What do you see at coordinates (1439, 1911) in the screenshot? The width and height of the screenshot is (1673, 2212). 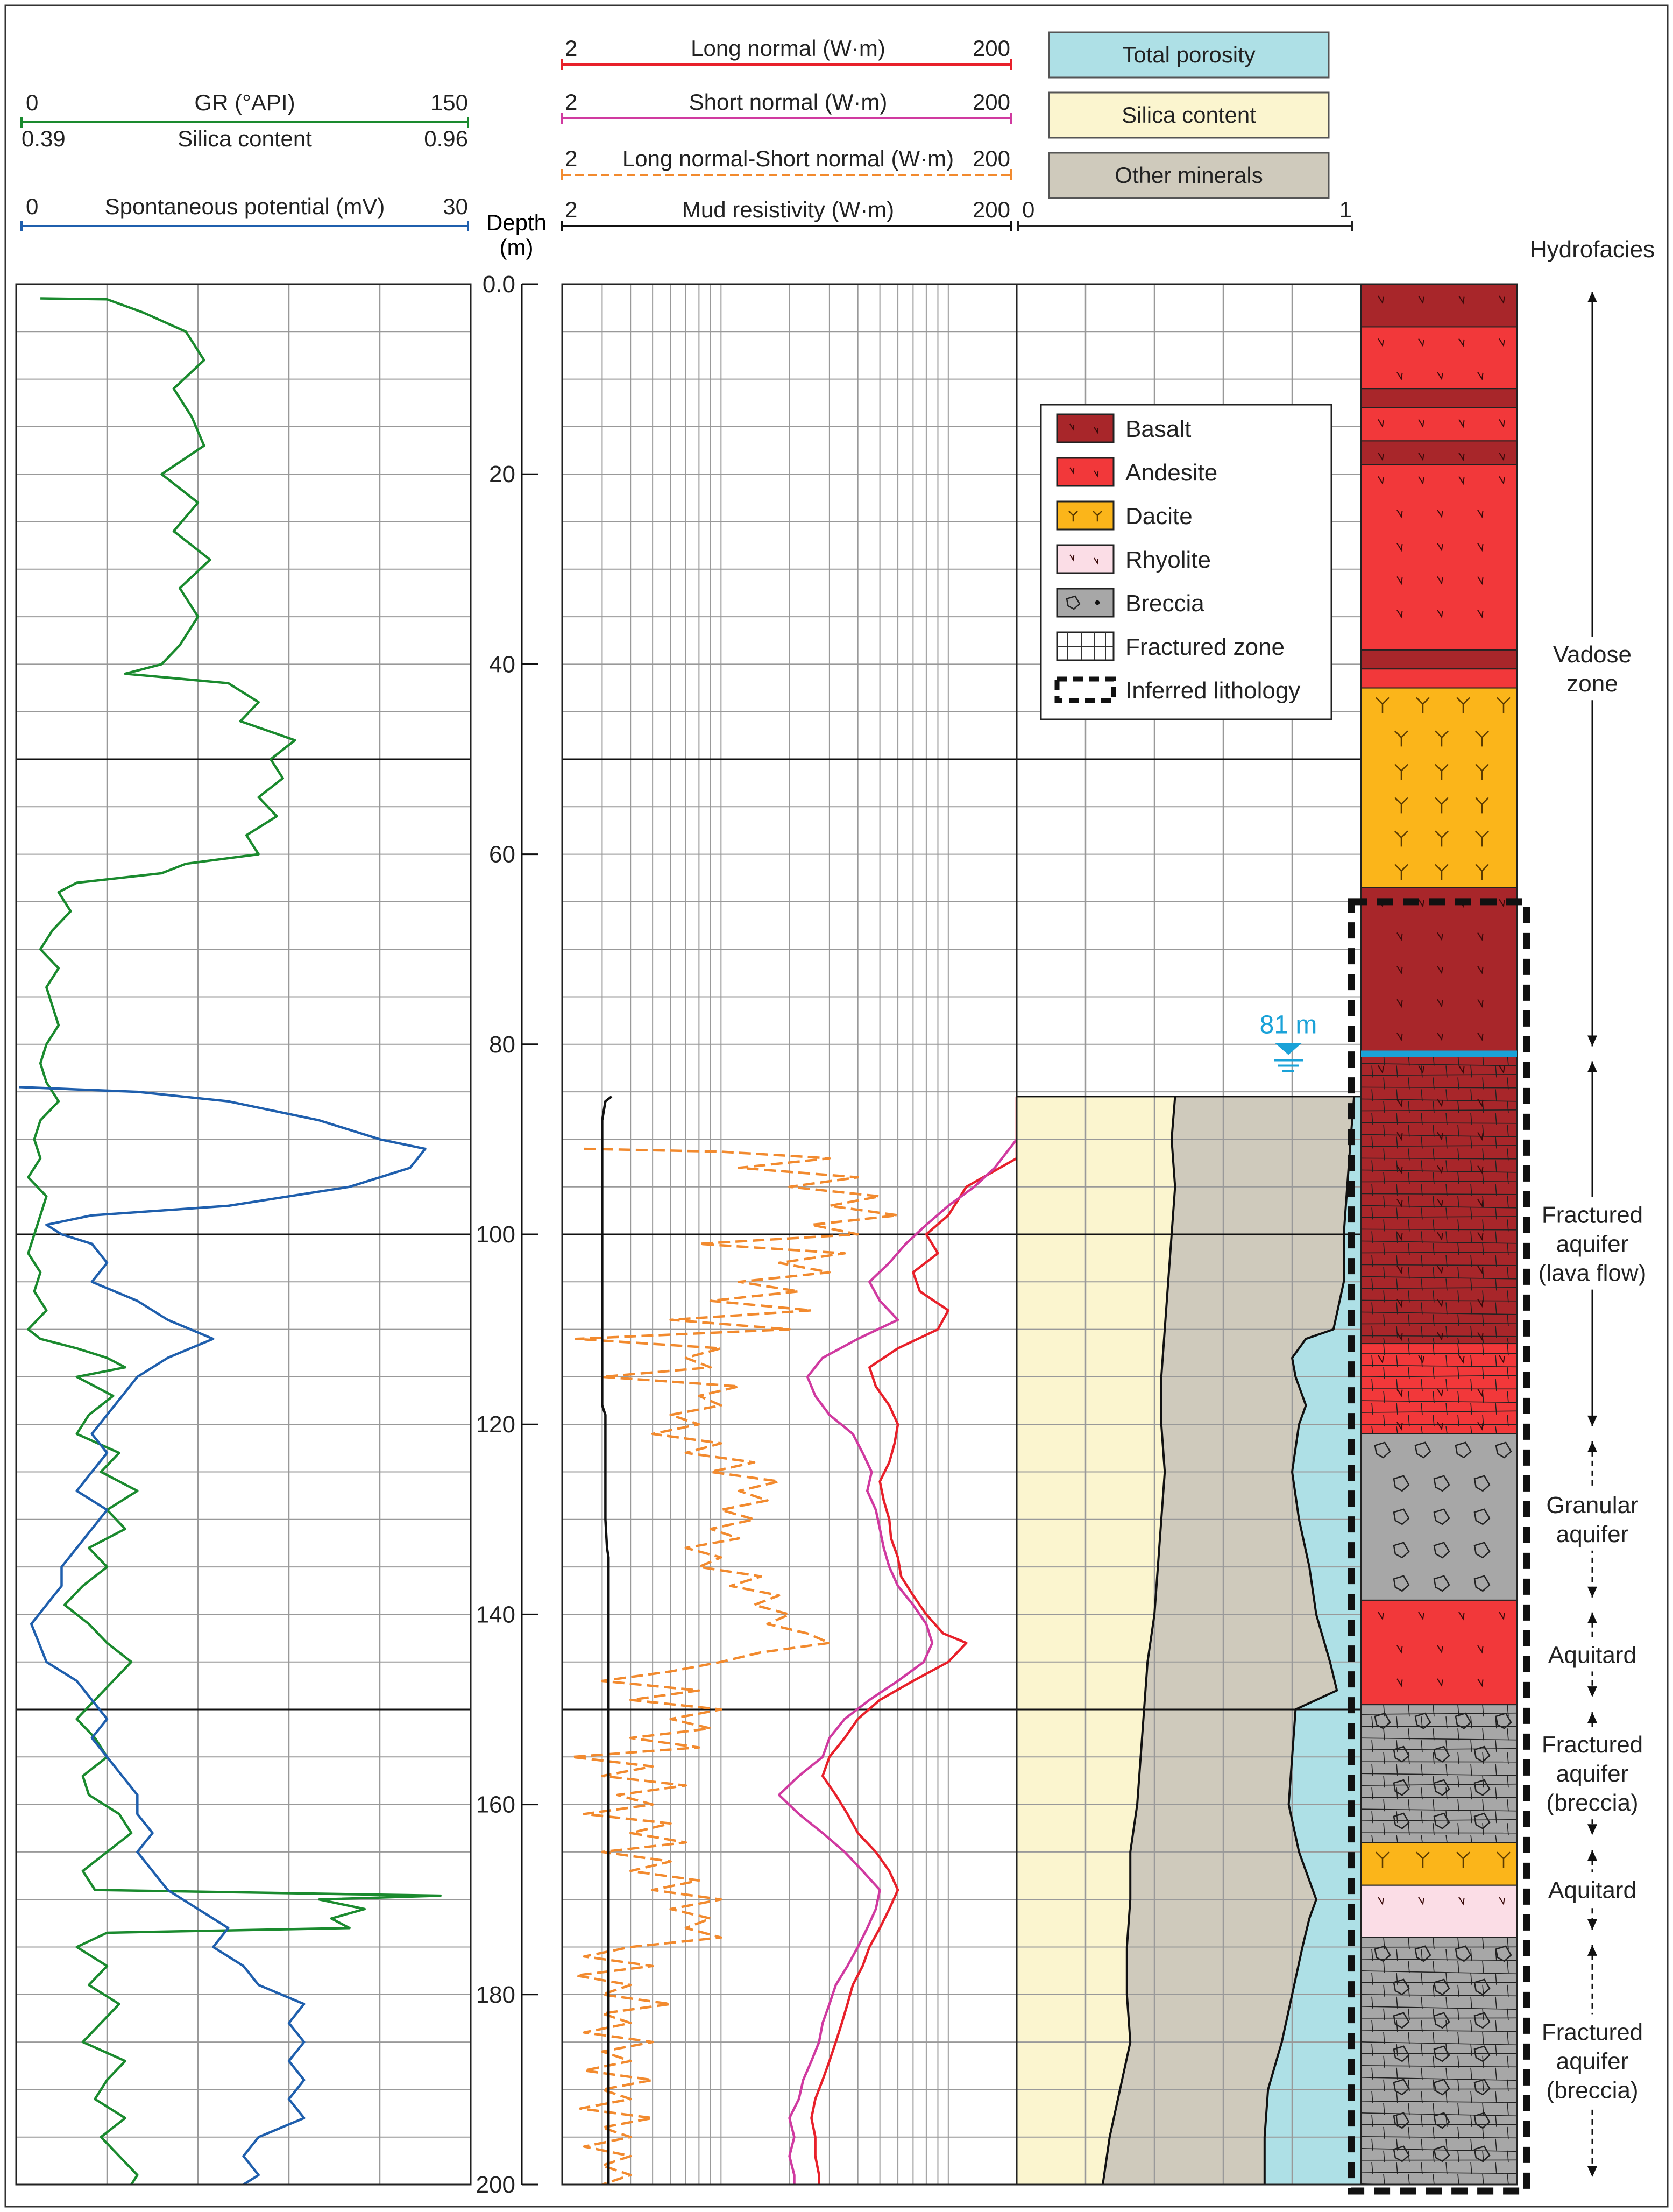 I see `lith-bed-rhyolite` at bounding box center [1439, 1911].